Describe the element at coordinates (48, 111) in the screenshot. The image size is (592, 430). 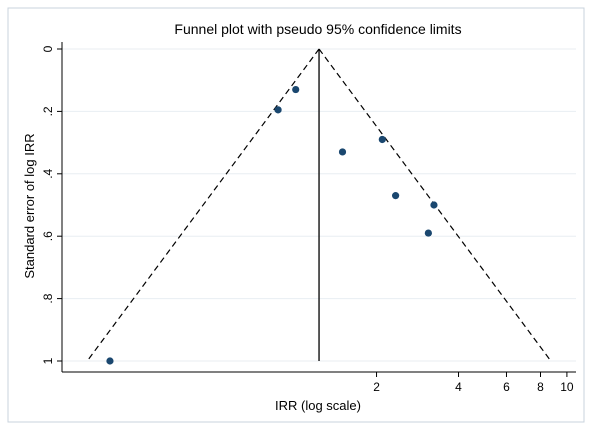
I see `y-tick-label-1: .2` at that location.